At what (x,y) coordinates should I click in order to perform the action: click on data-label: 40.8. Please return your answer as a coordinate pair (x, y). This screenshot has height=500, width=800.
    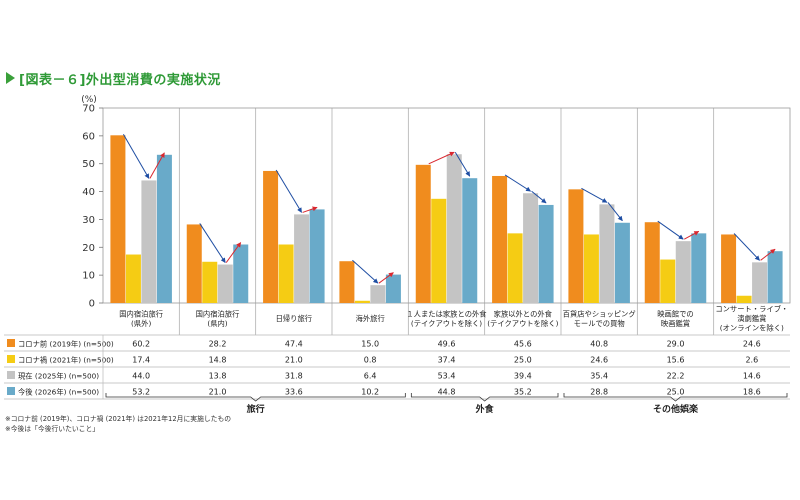
    Looking at the image, I should click on (599, 344).